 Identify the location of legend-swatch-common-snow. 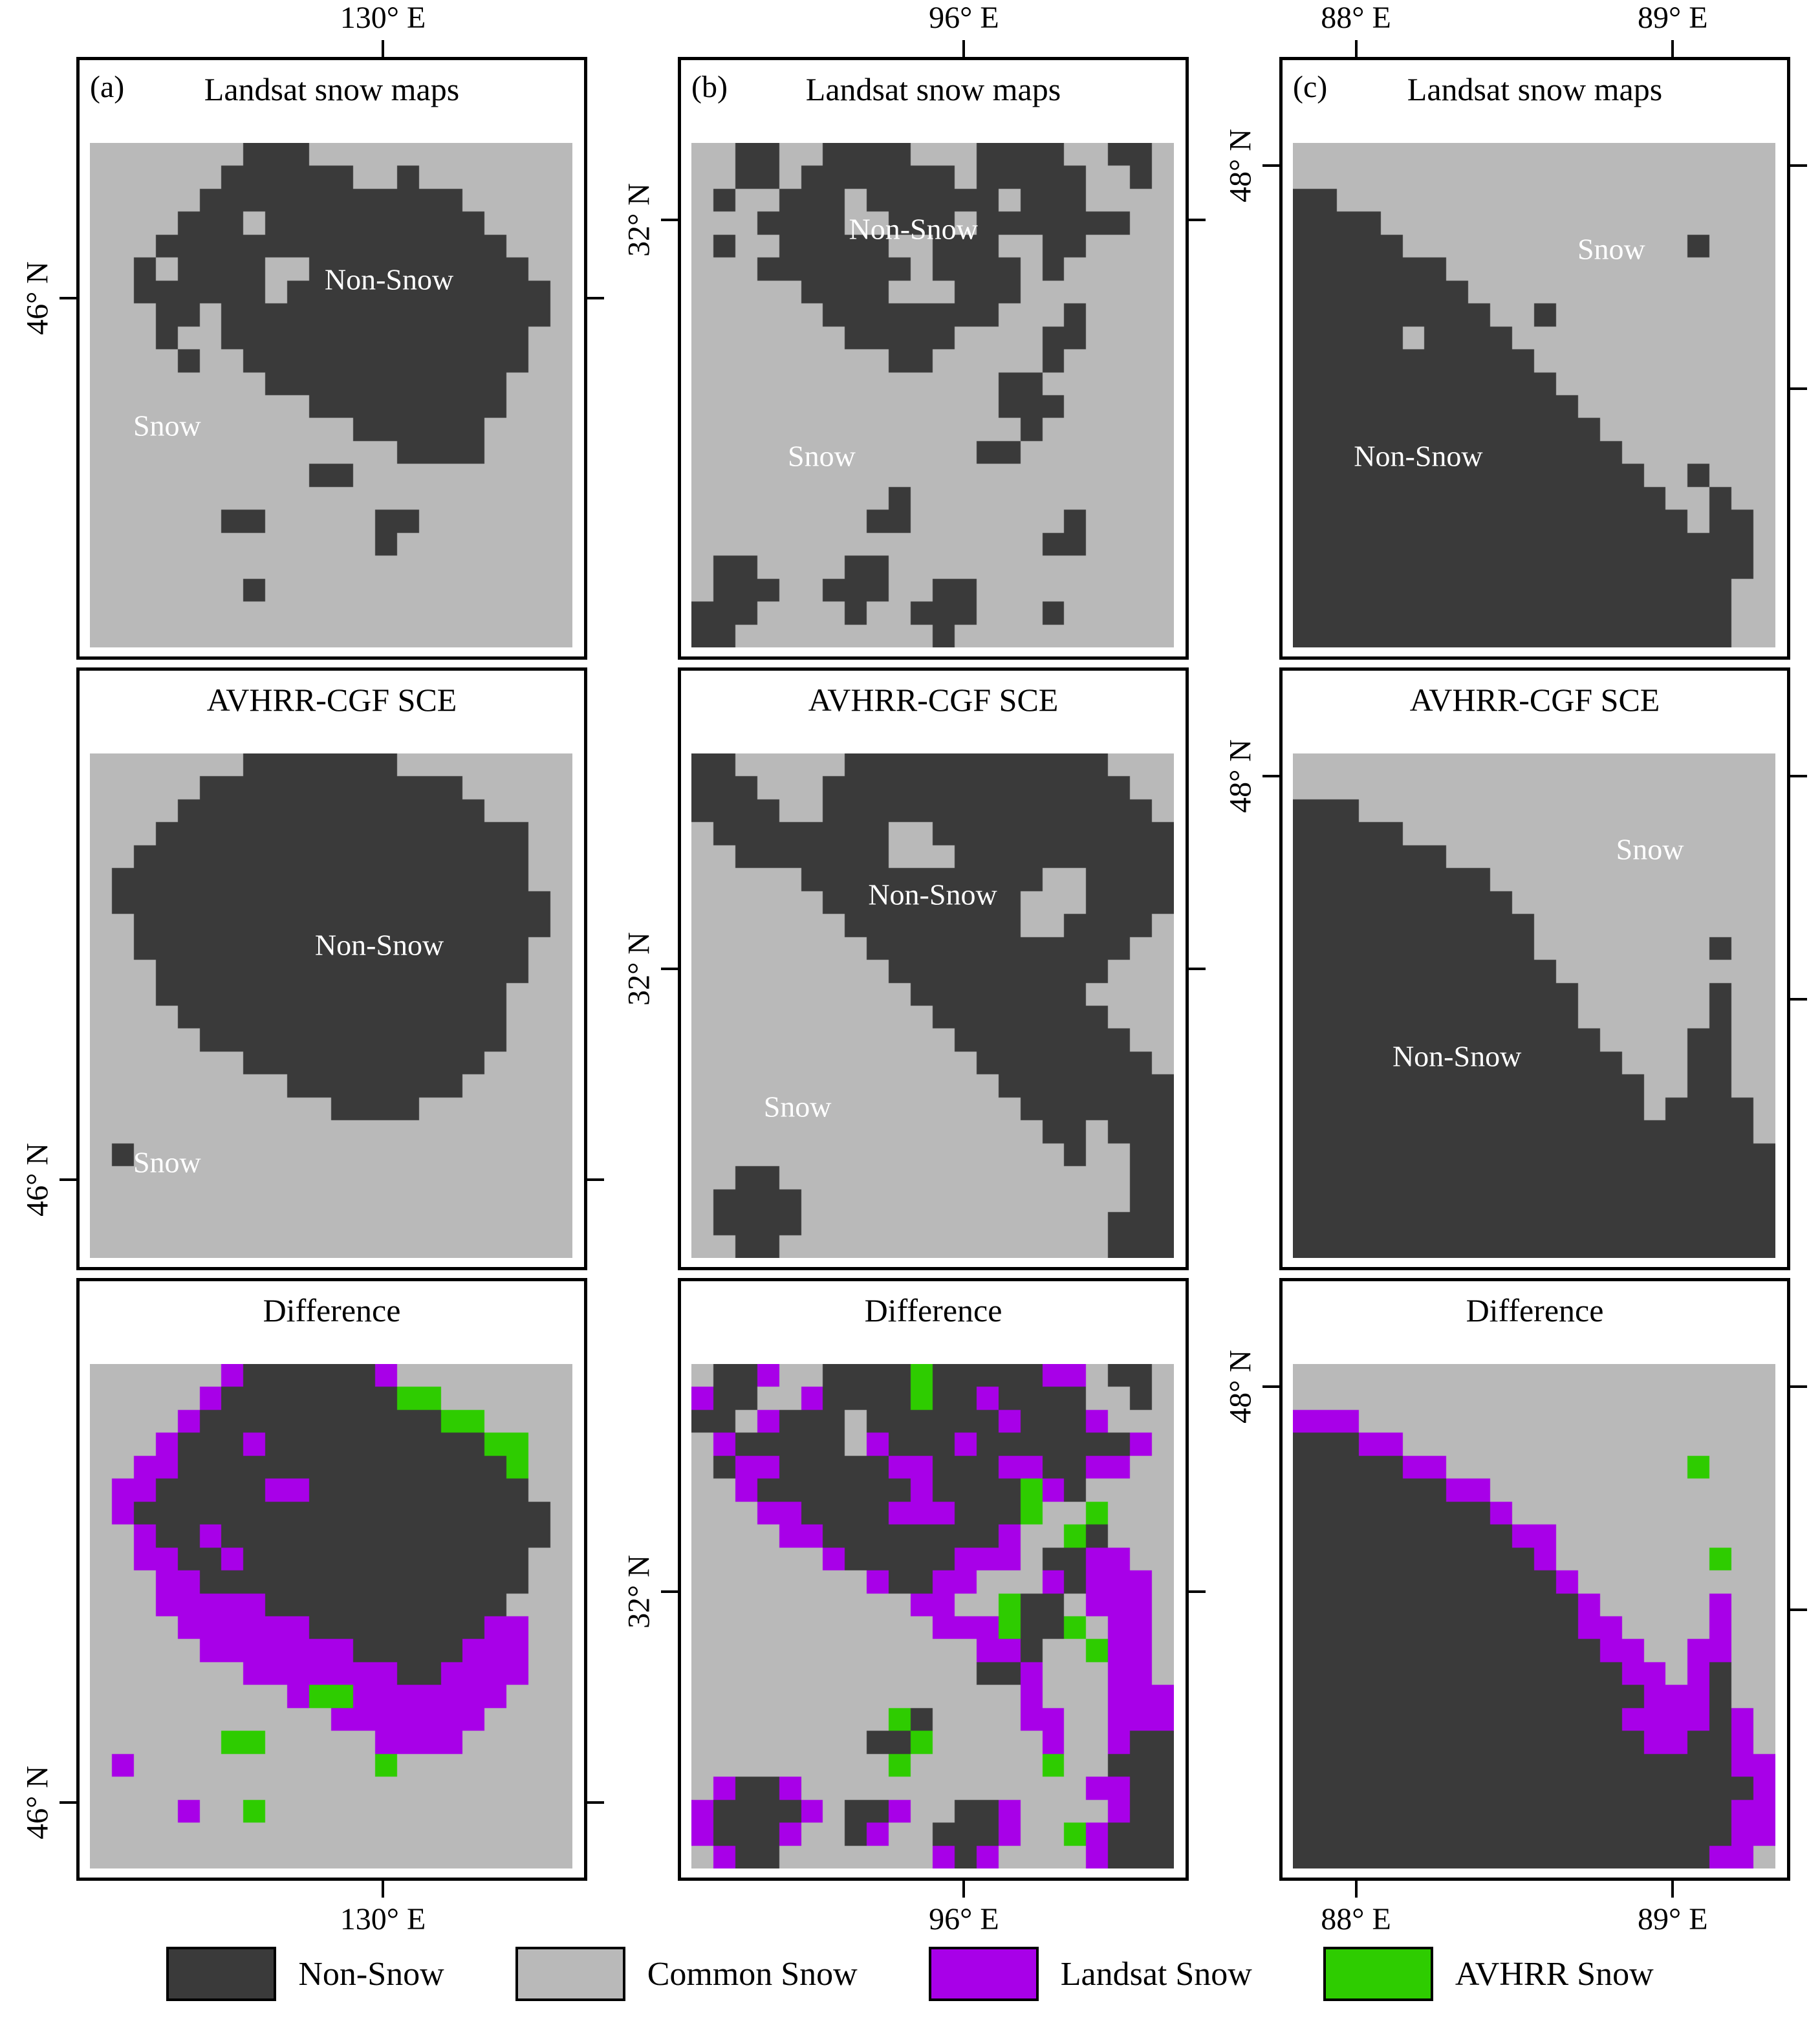
(570, 1974).